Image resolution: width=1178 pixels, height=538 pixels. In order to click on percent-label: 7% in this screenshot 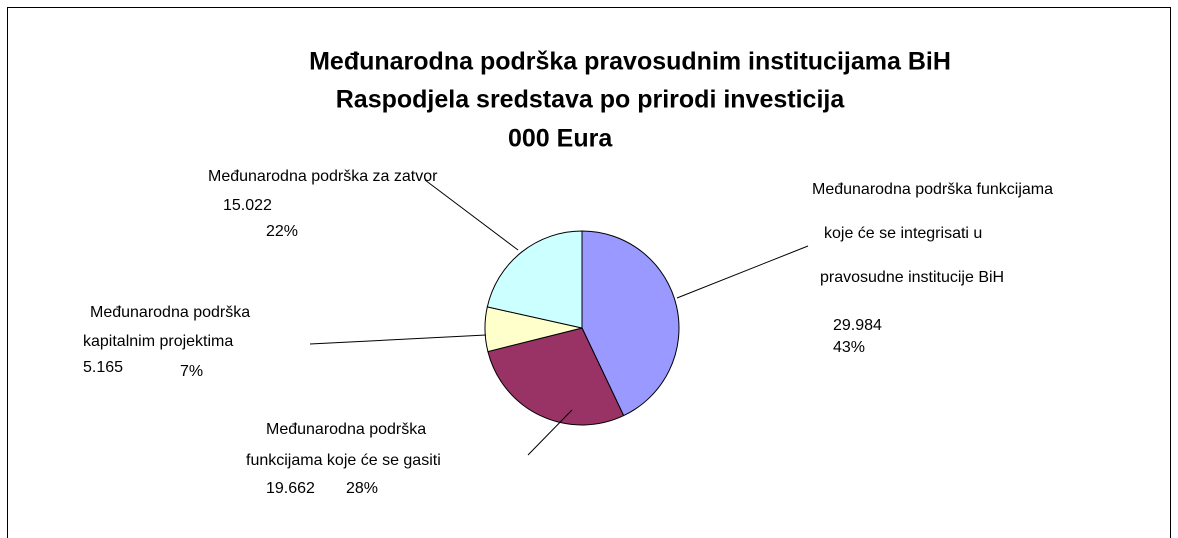, I will do `click(191, 371)`.